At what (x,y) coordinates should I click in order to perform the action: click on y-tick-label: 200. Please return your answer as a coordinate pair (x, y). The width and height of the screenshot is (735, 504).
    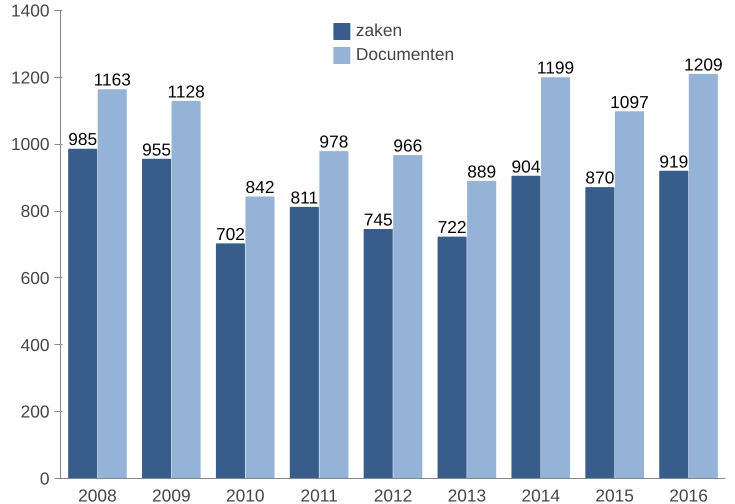
    Looking at the image, I should click on (35, 412).